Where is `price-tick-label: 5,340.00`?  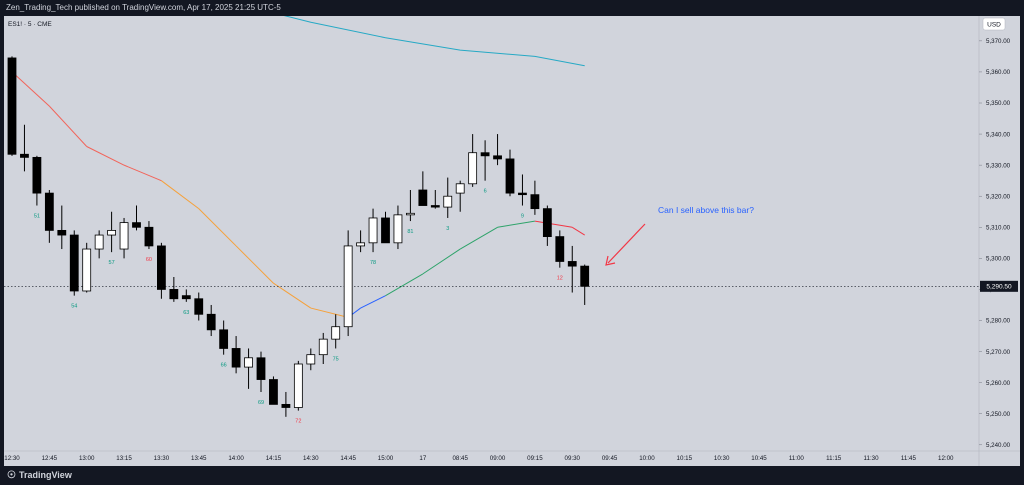 price-tick-label: 5,340.00 is located at coordinates (998, 134).